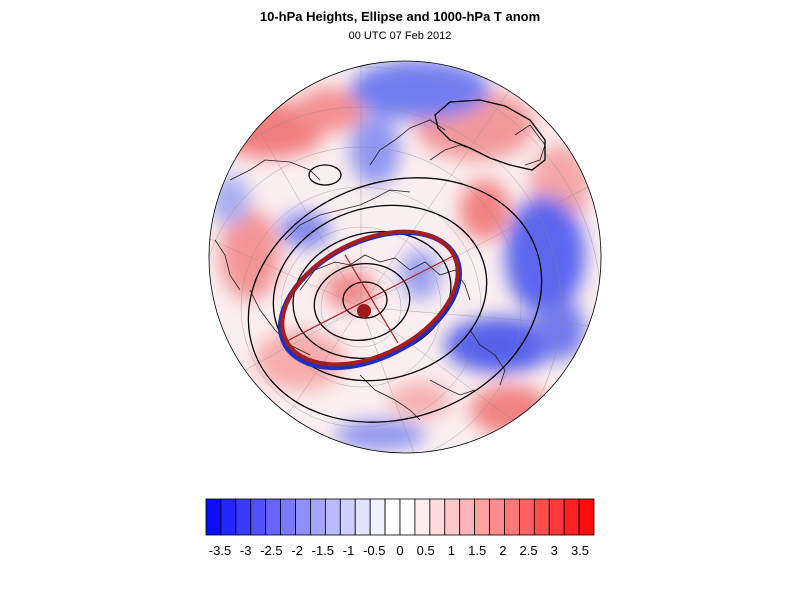 The height and width of the screenshot is (600, 800). Describe the element at coordinates (554, 550) in the screenshot. I see `colorbar-tick-label: 3` at that location.